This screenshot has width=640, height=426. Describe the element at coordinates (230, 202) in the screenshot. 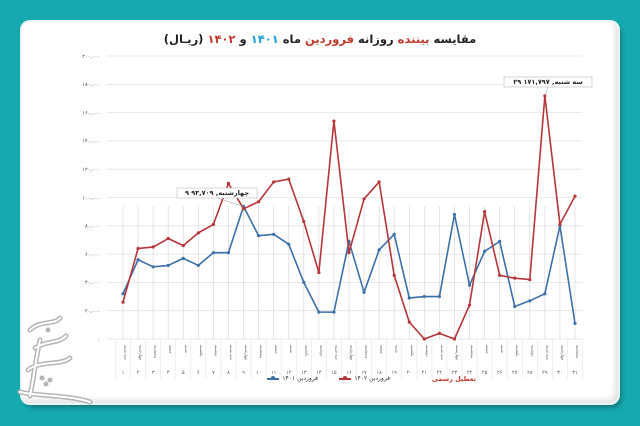

I see `callout-leader` at that location.